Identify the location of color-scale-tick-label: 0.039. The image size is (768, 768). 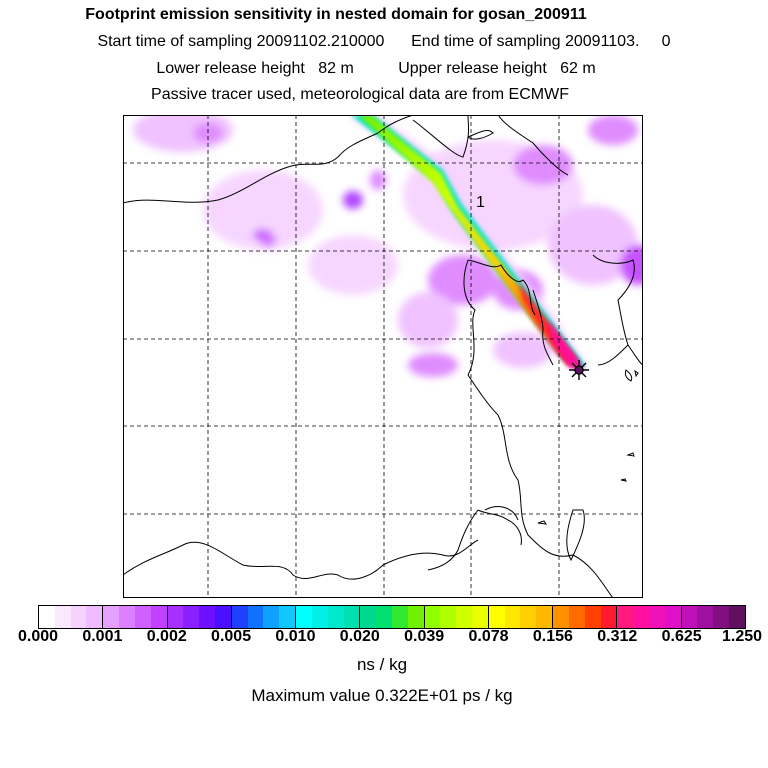
(424, 636).